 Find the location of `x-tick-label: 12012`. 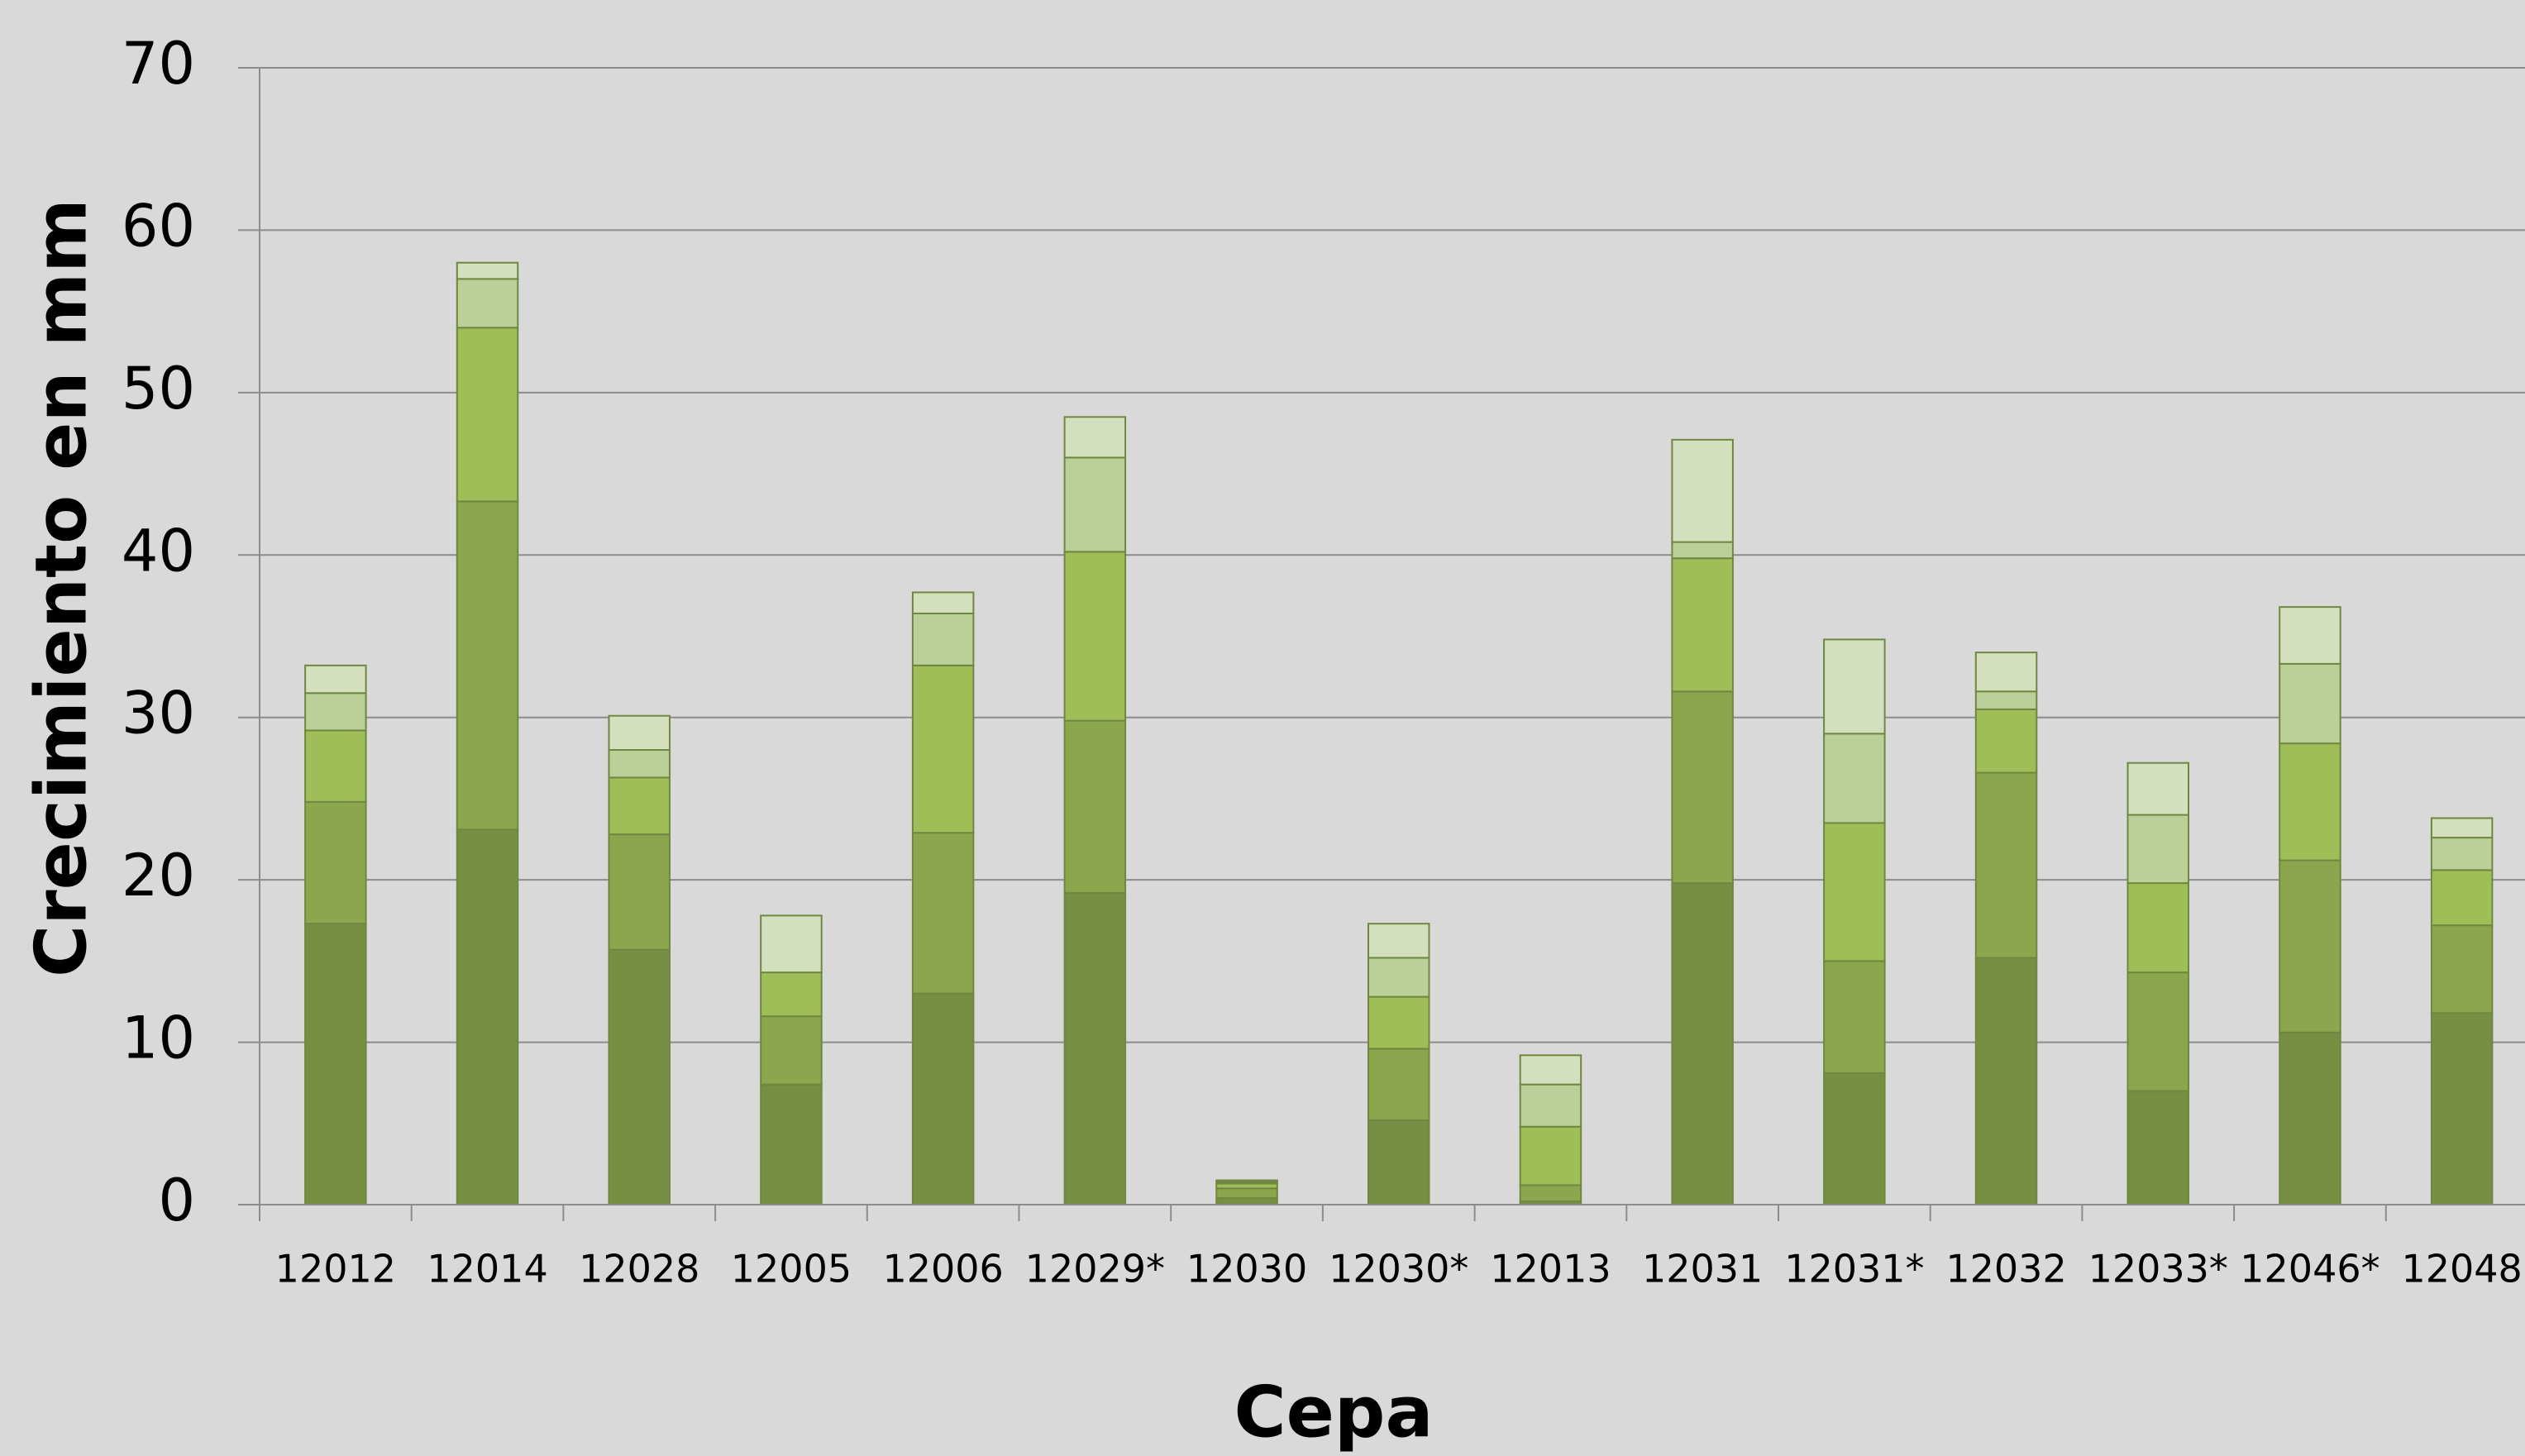

x-tick-label: 12012 is located at coordinates (335, 1269).